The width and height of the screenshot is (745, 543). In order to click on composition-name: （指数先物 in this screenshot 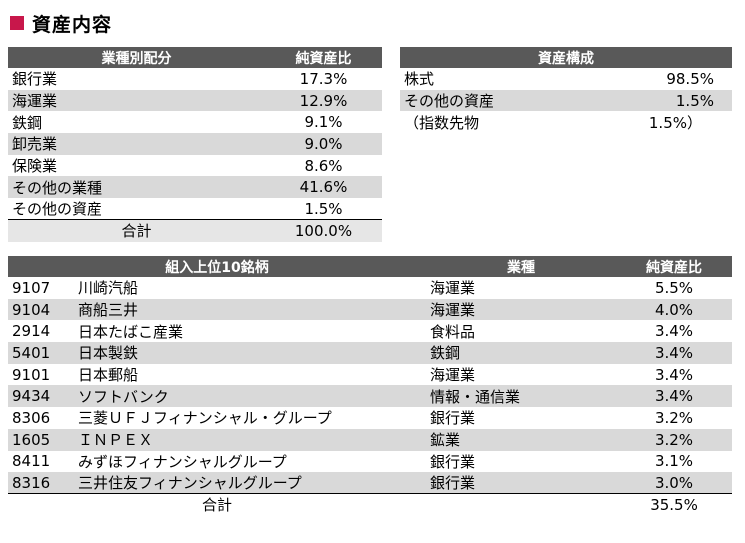, I will do `click(442, 122)`.